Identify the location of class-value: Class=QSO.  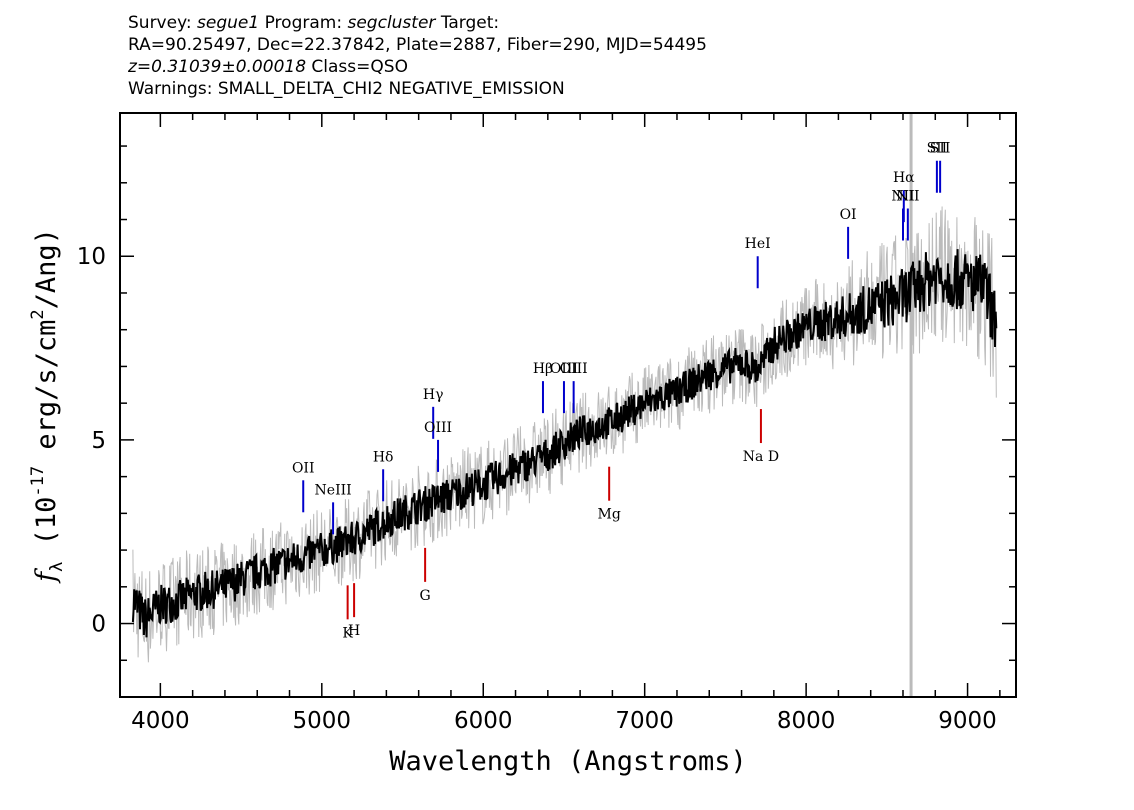
(359, 67).